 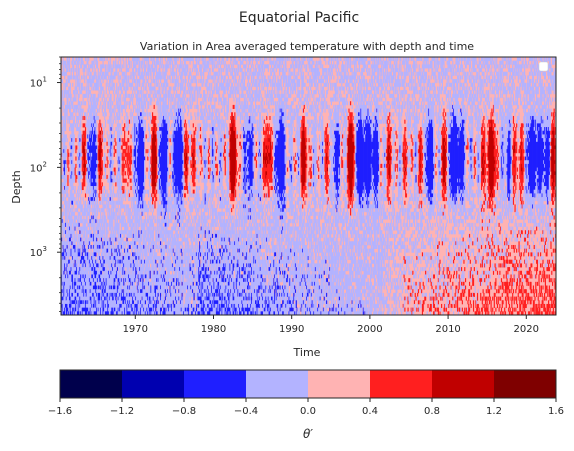 What do you see at coordinates (556, 411) in the screenshot?
I see `colorbar-tick-label: 1.6` at bounding box center [556, 411].